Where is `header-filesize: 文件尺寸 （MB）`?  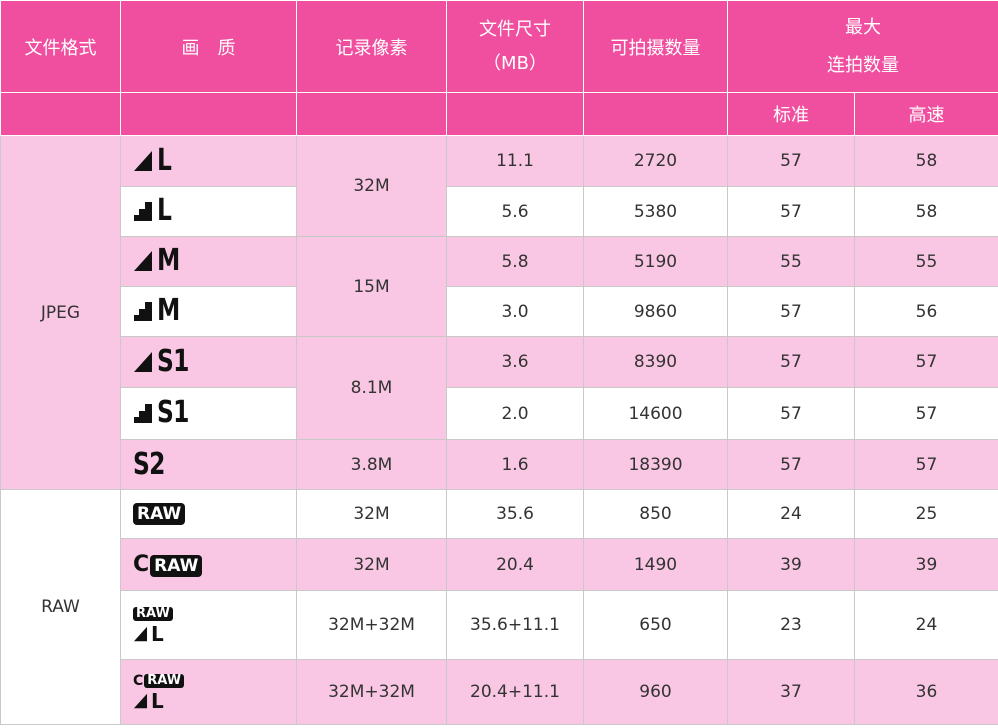 header-filesize: 文件尺寸 （MB） is located at coordinates (515, 46).